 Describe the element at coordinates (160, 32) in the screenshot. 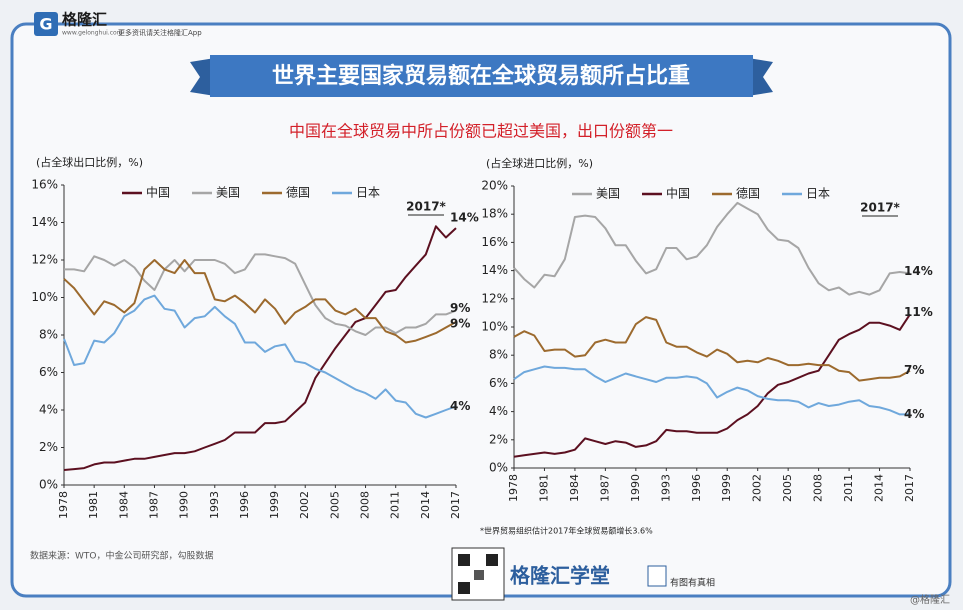

I see `tagline: 更多资讯请关注格隆汇App` at that location.